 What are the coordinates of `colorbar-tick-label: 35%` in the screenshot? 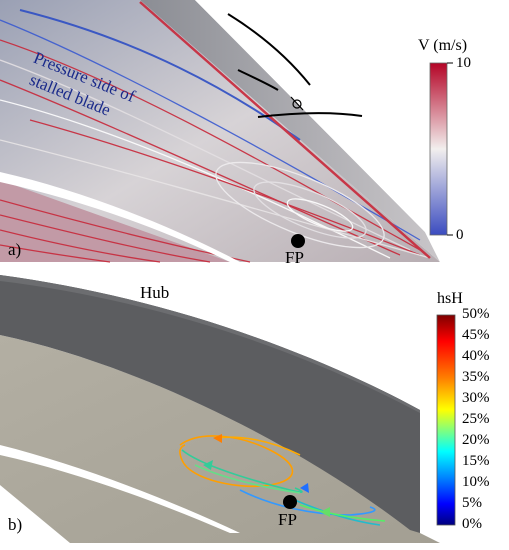 It's located at (476, 377).